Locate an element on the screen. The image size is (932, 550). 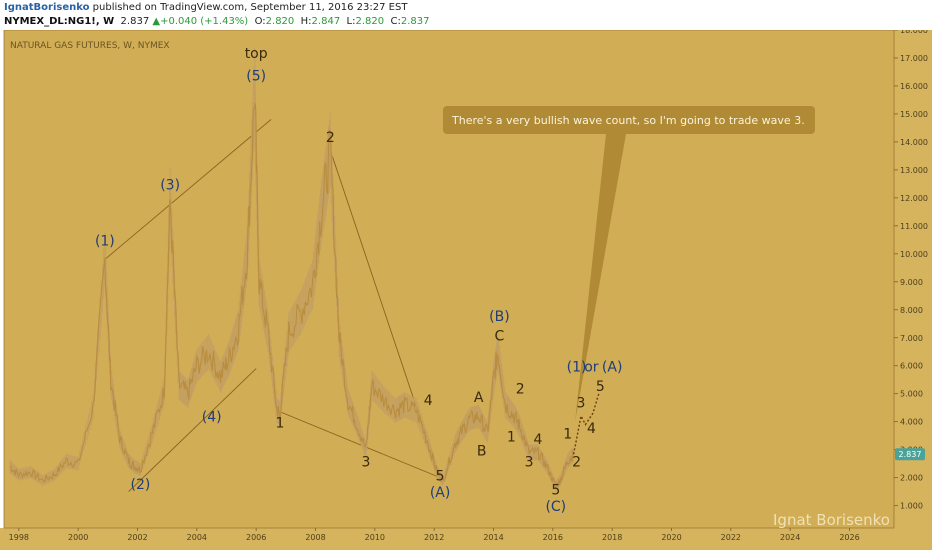
chart-title: NATURAL GAS FUTURES, W, NYMEX is located at coordinates (90, 46).